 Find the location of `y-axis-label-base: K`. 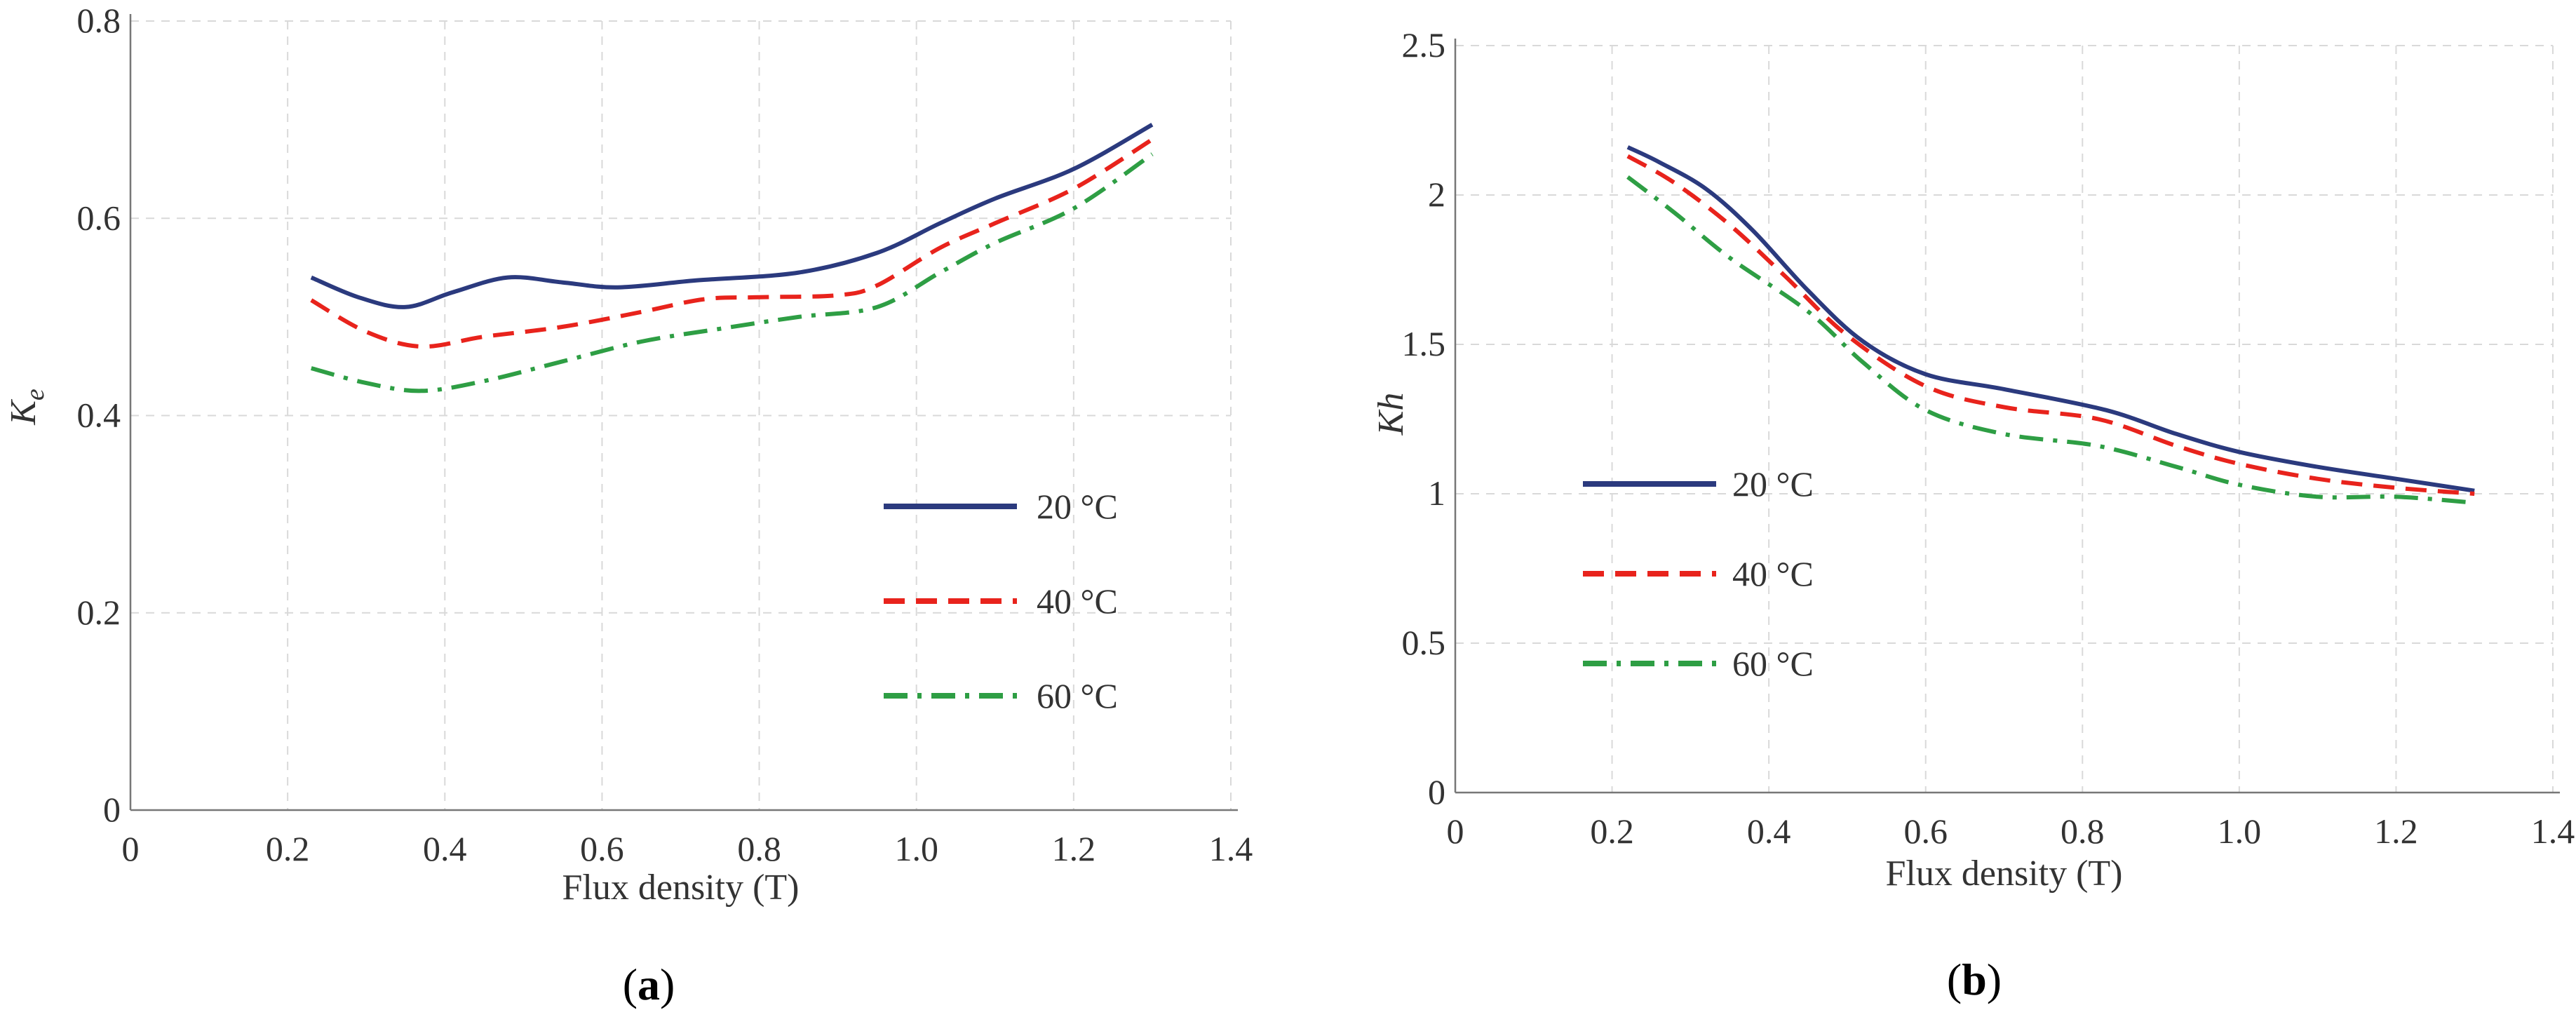

y-axis-label-base: K is located at coordinates (23, 412).